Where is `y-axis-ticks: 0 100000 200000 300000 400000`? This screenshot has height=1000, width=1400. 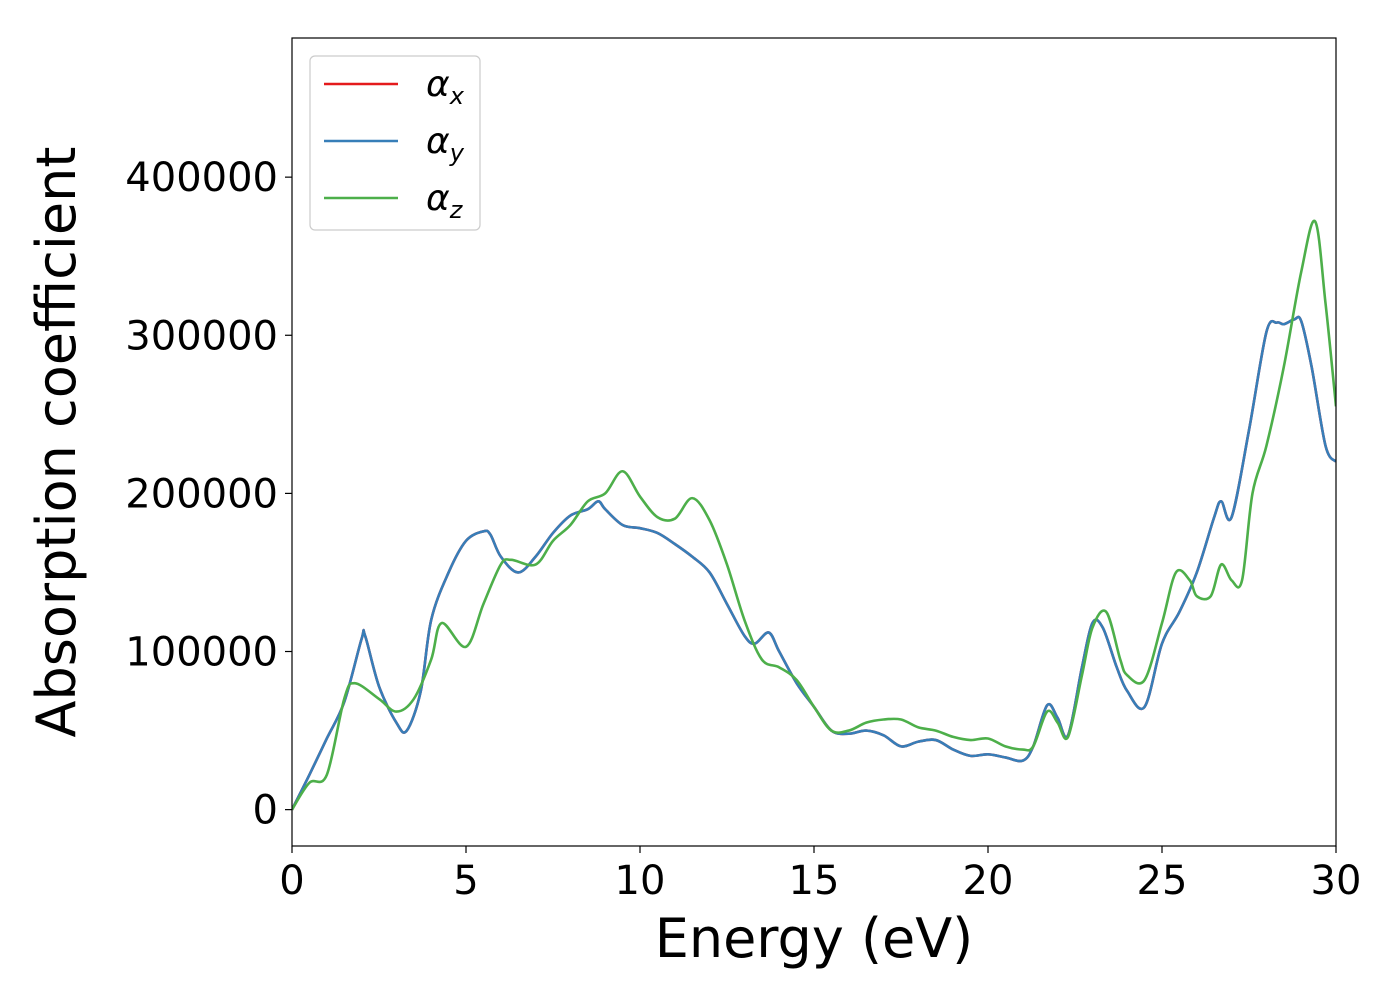 y-axis-ticks: 0 100000 200000 300000 400000 is located at coordinates (208, 494).